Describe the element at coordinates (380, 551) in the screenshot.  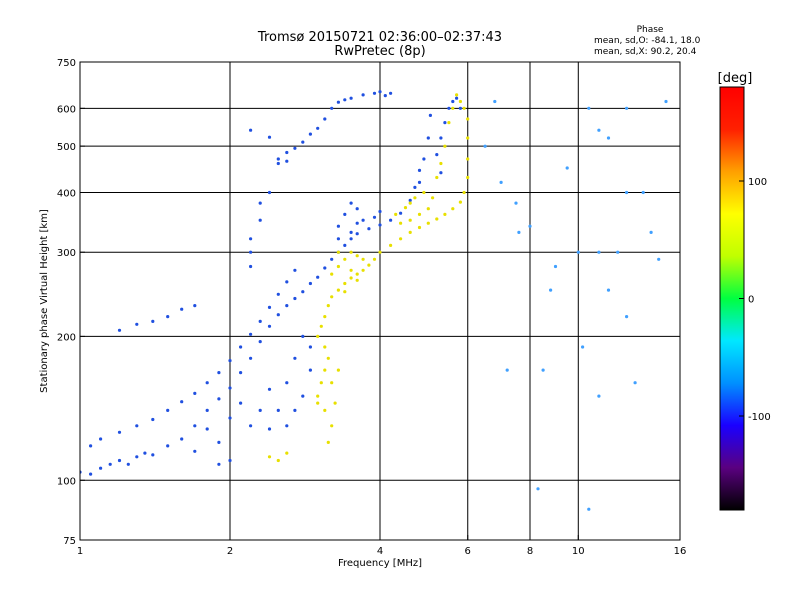
I see `x-tick-label: 4` at that location.